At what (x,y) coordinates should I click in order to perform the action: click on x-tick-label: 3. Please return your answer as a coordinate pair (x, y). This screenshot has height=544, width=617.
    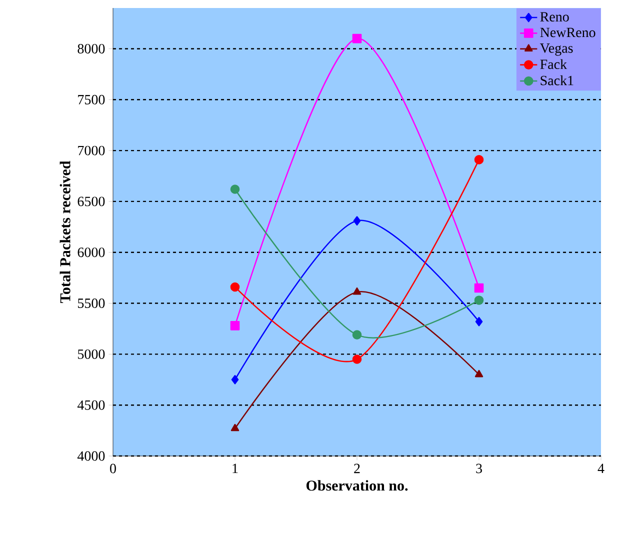
    Looking at the image, I should click on (479, 469).